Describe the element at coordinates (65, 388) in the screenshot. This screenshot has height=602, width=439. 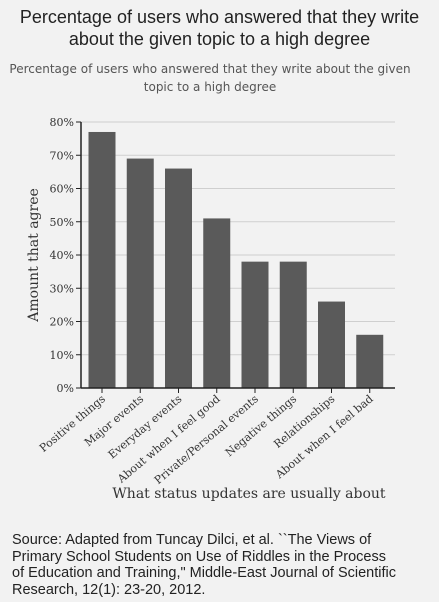
I see `y-tick-label: 0%` at that location.